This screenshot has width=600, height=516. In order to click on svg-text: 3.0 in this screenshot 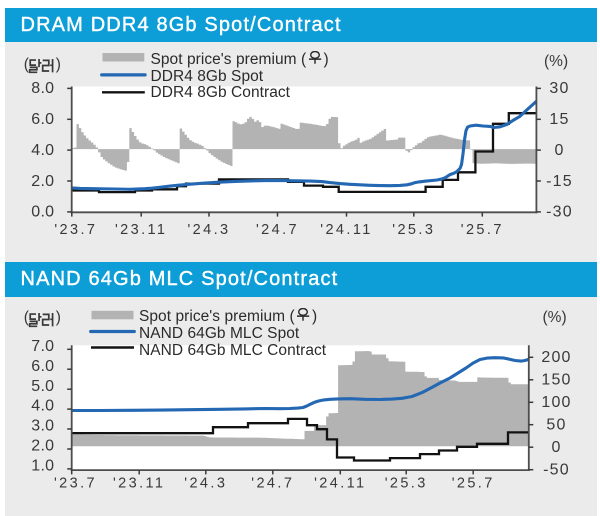, I will do `click(42, 426)`.